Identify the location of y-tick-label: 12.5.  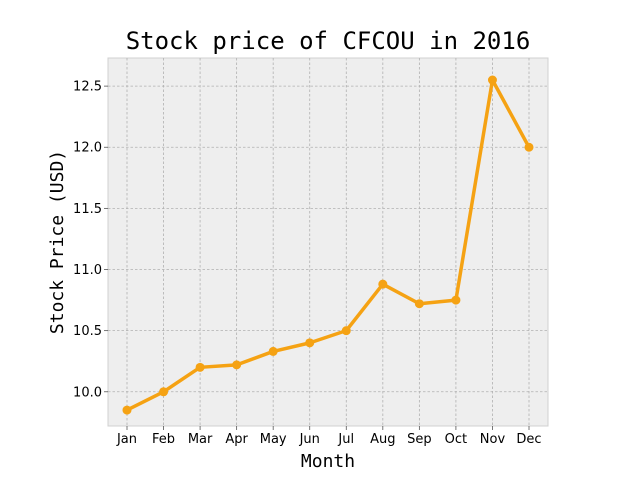
(87, 87).